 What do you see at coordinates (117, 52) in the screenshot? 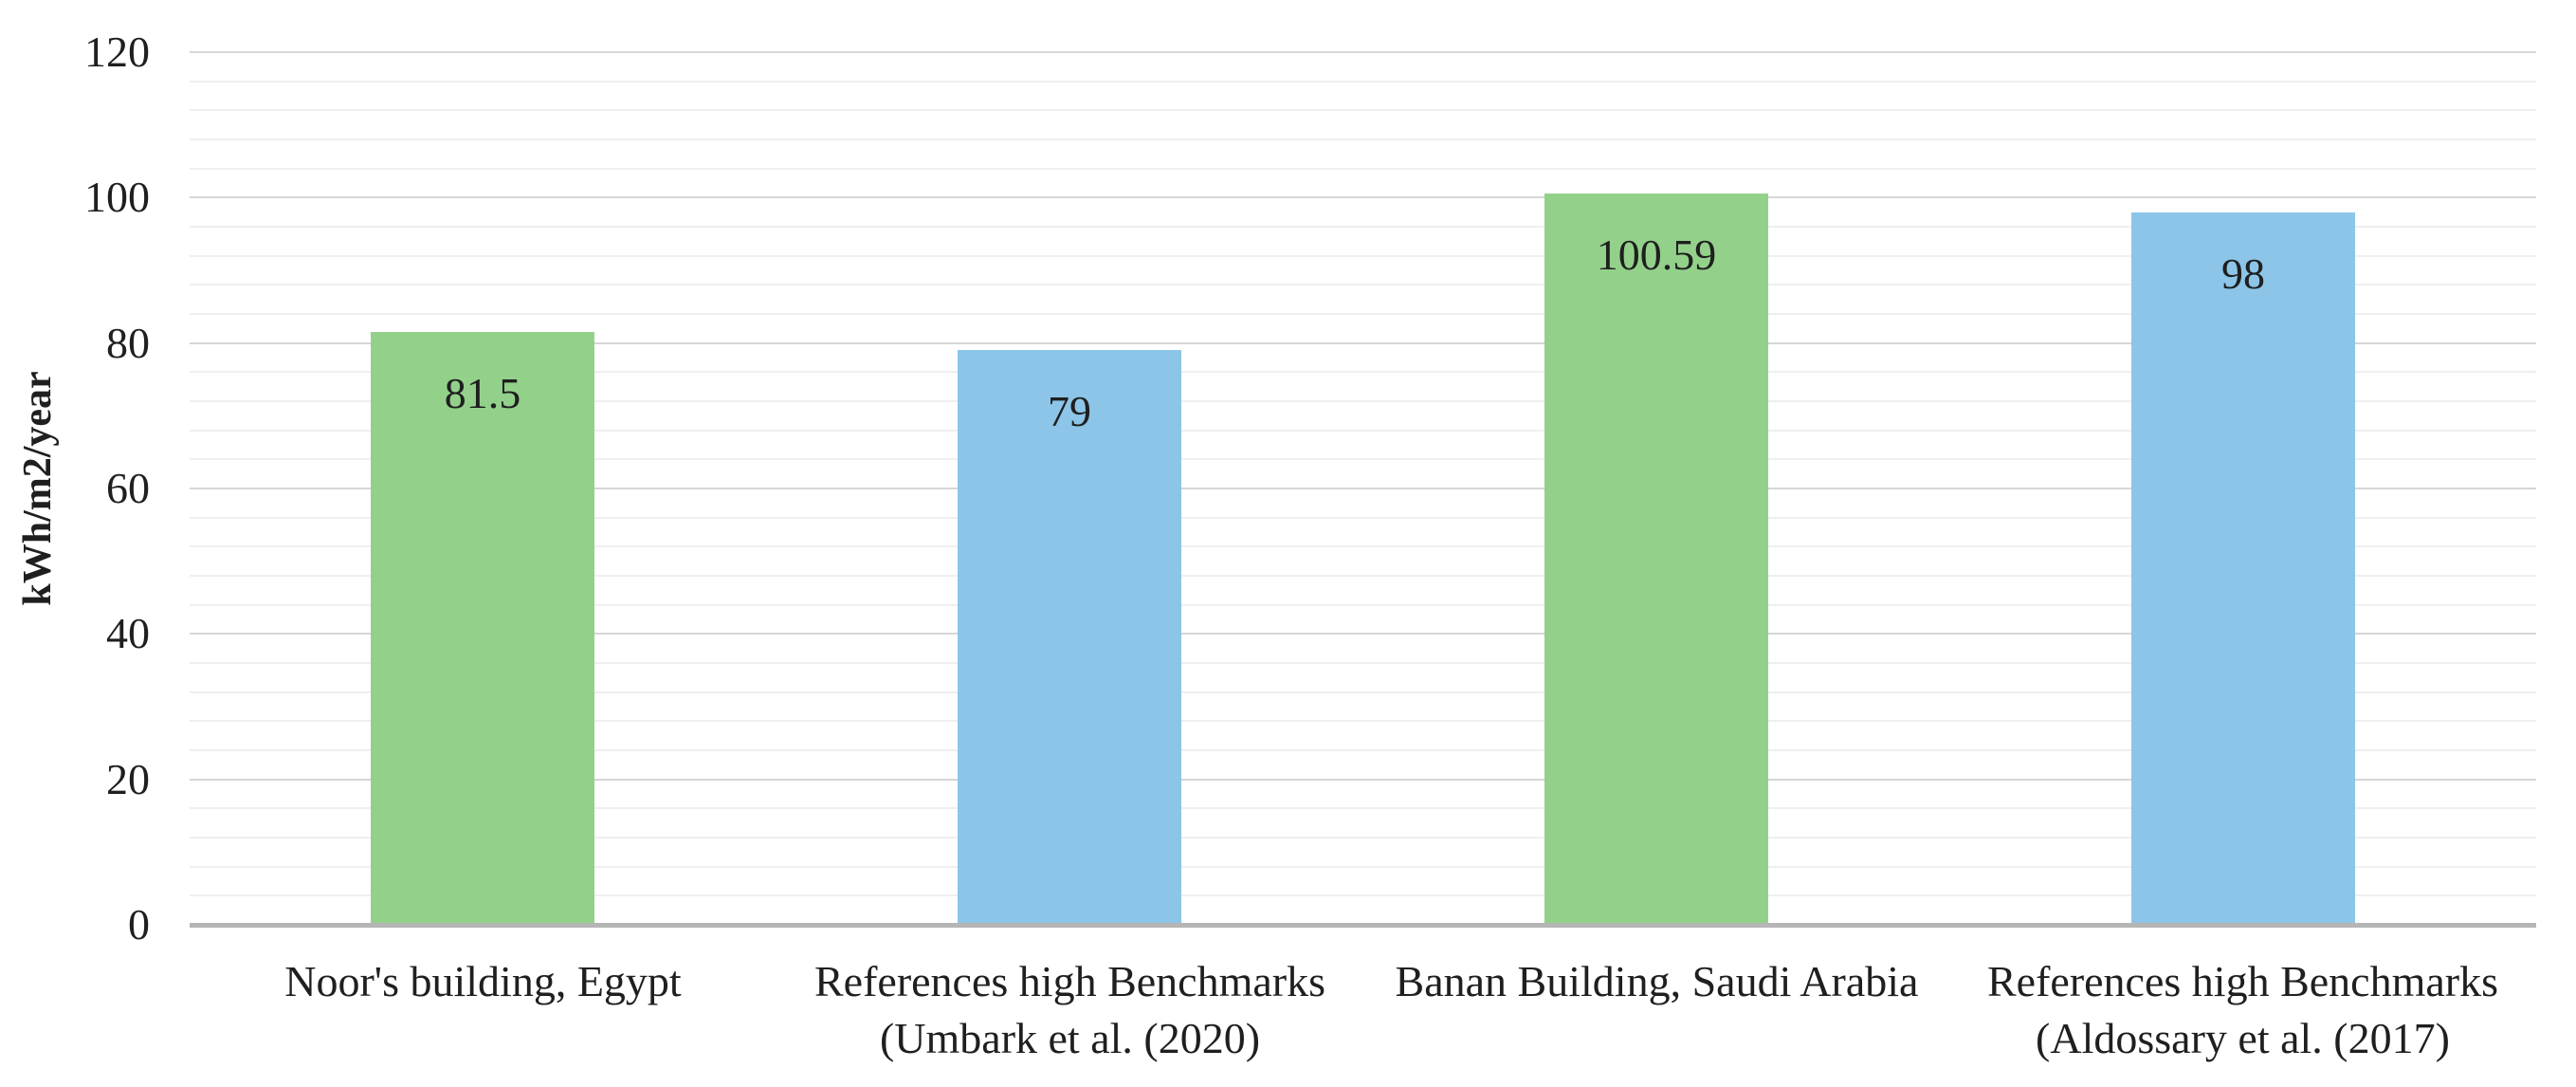
I see `y-tick-label: 120` at bounding box center [117, 52].